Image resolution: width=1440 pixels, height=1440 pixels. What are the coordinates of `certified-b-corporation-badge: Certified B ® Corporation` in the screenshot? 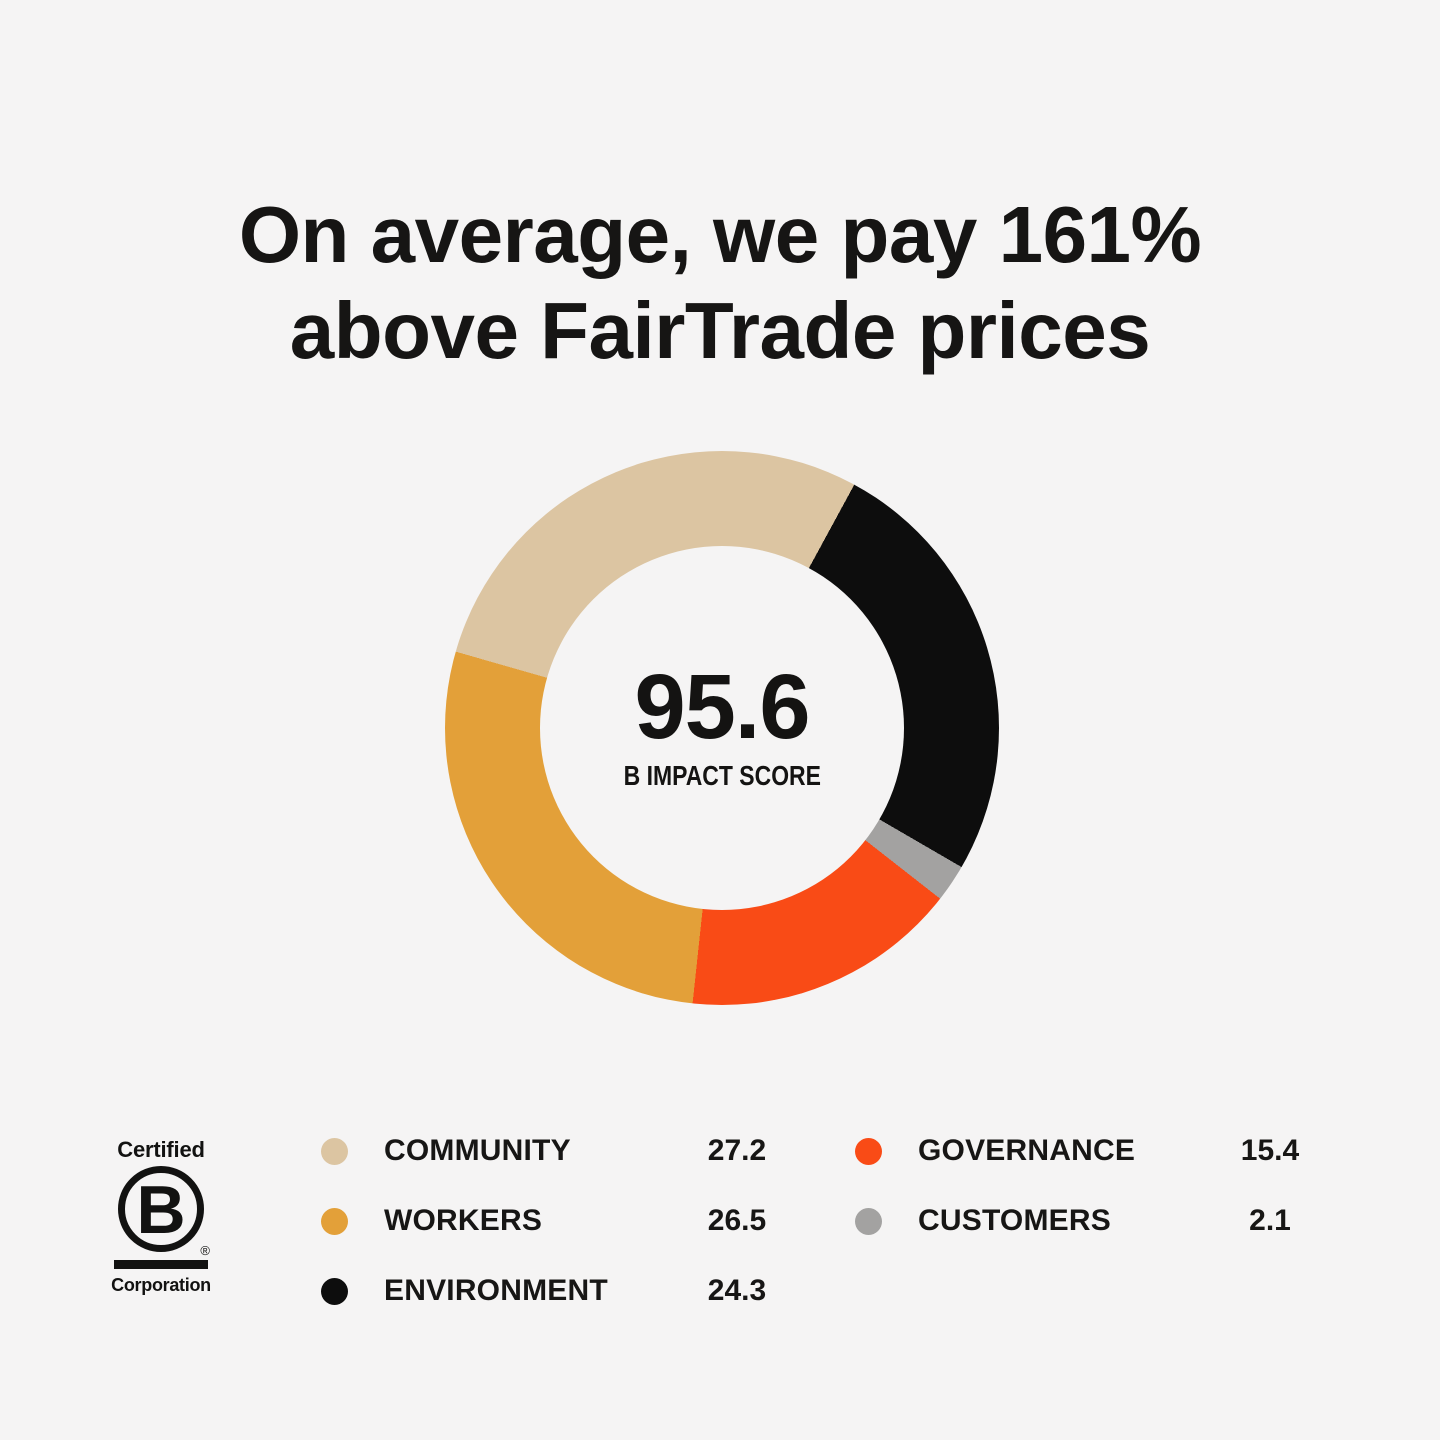 It's located at (161, 1216).